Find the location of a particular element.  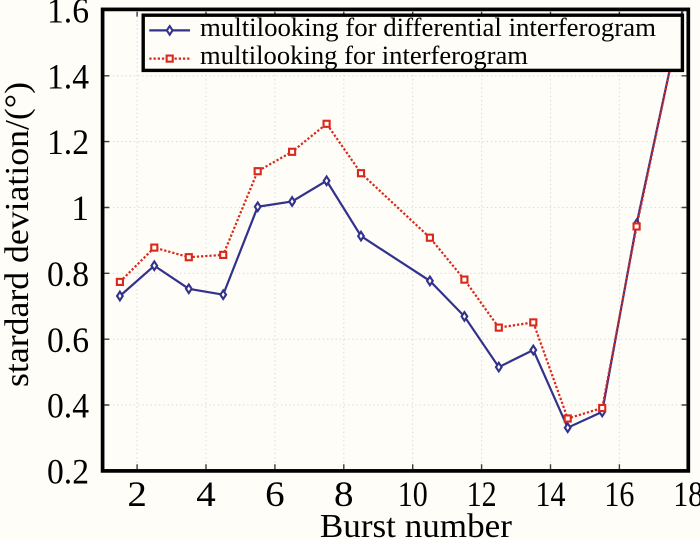

svg-text: 1.2 is located at coordinates (68, 142).